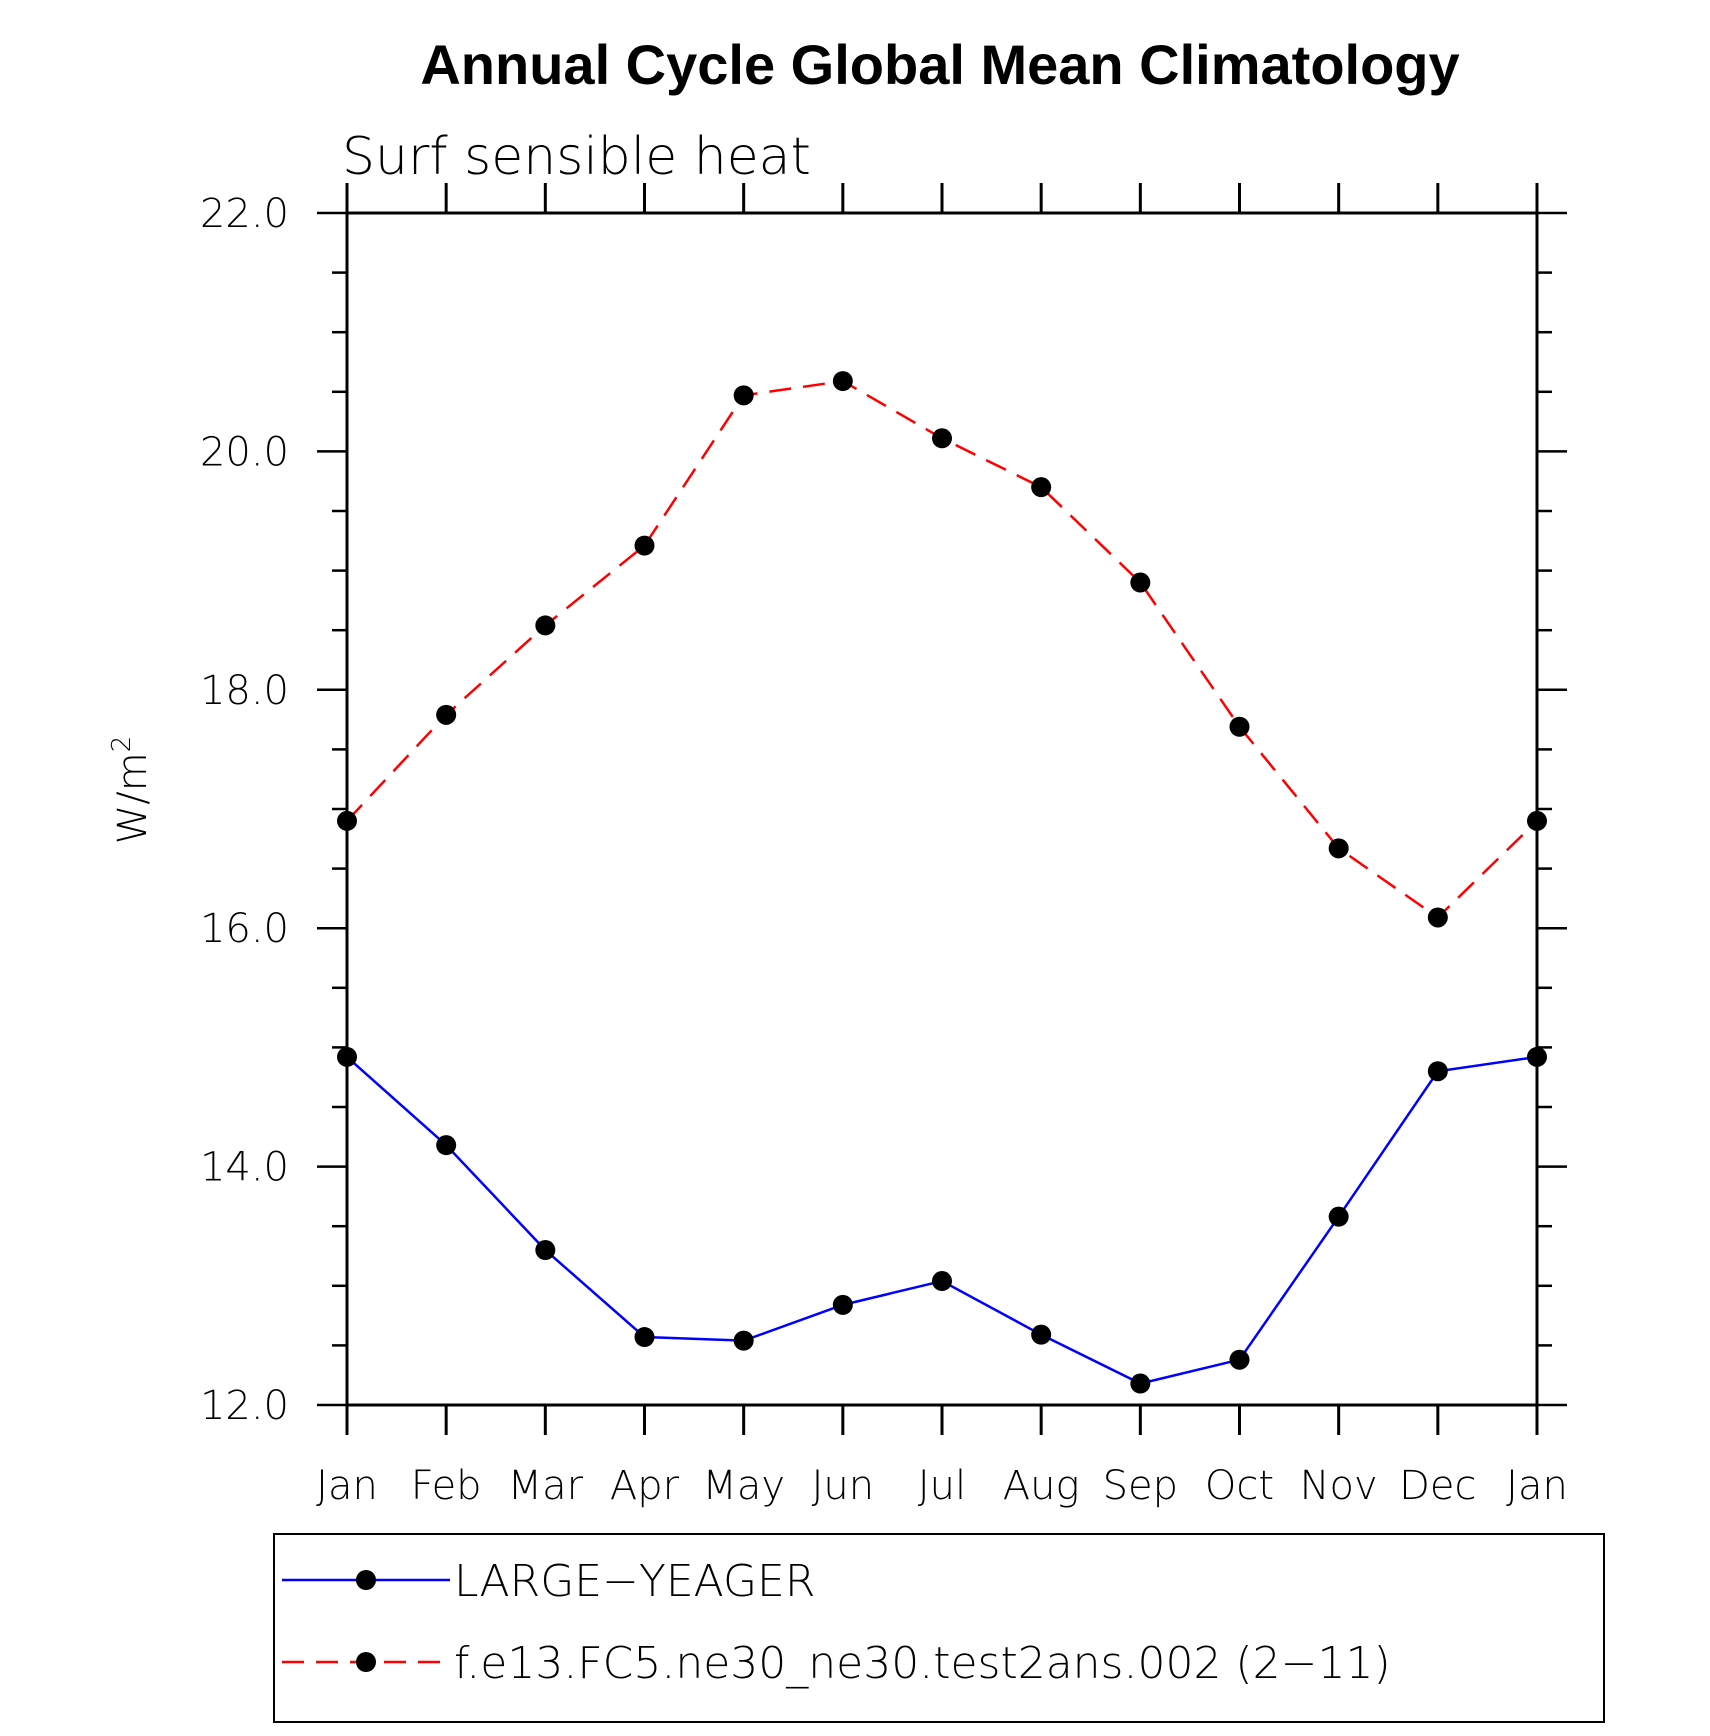 The width and height of the screenshot is (1710, 1736). I want to click on x-tick-label: Oct, so click(1239, 1486).